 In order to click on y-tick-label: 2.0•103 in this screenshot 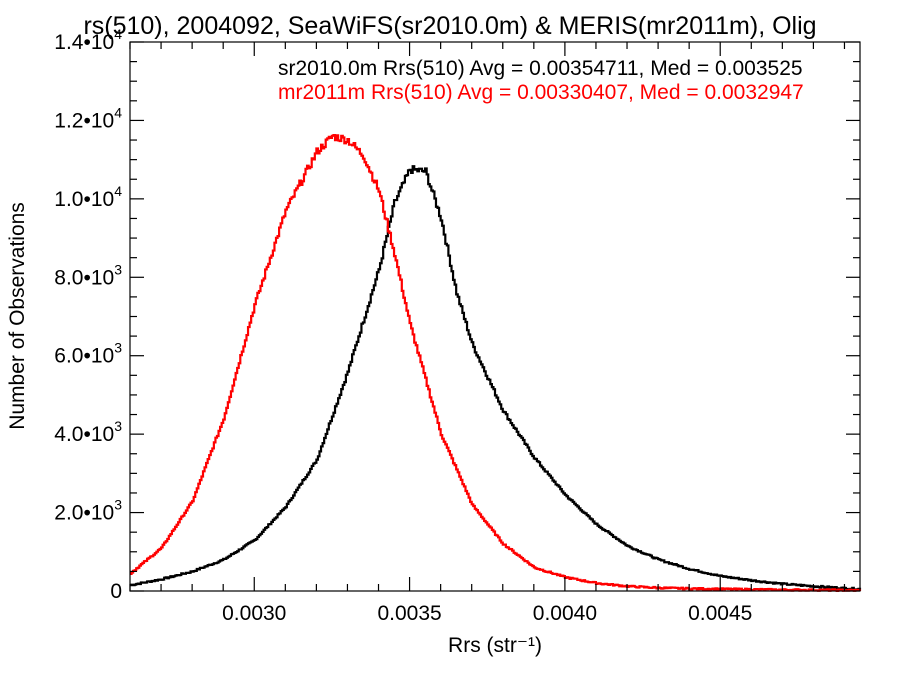, I will do `click(88, 511)`.